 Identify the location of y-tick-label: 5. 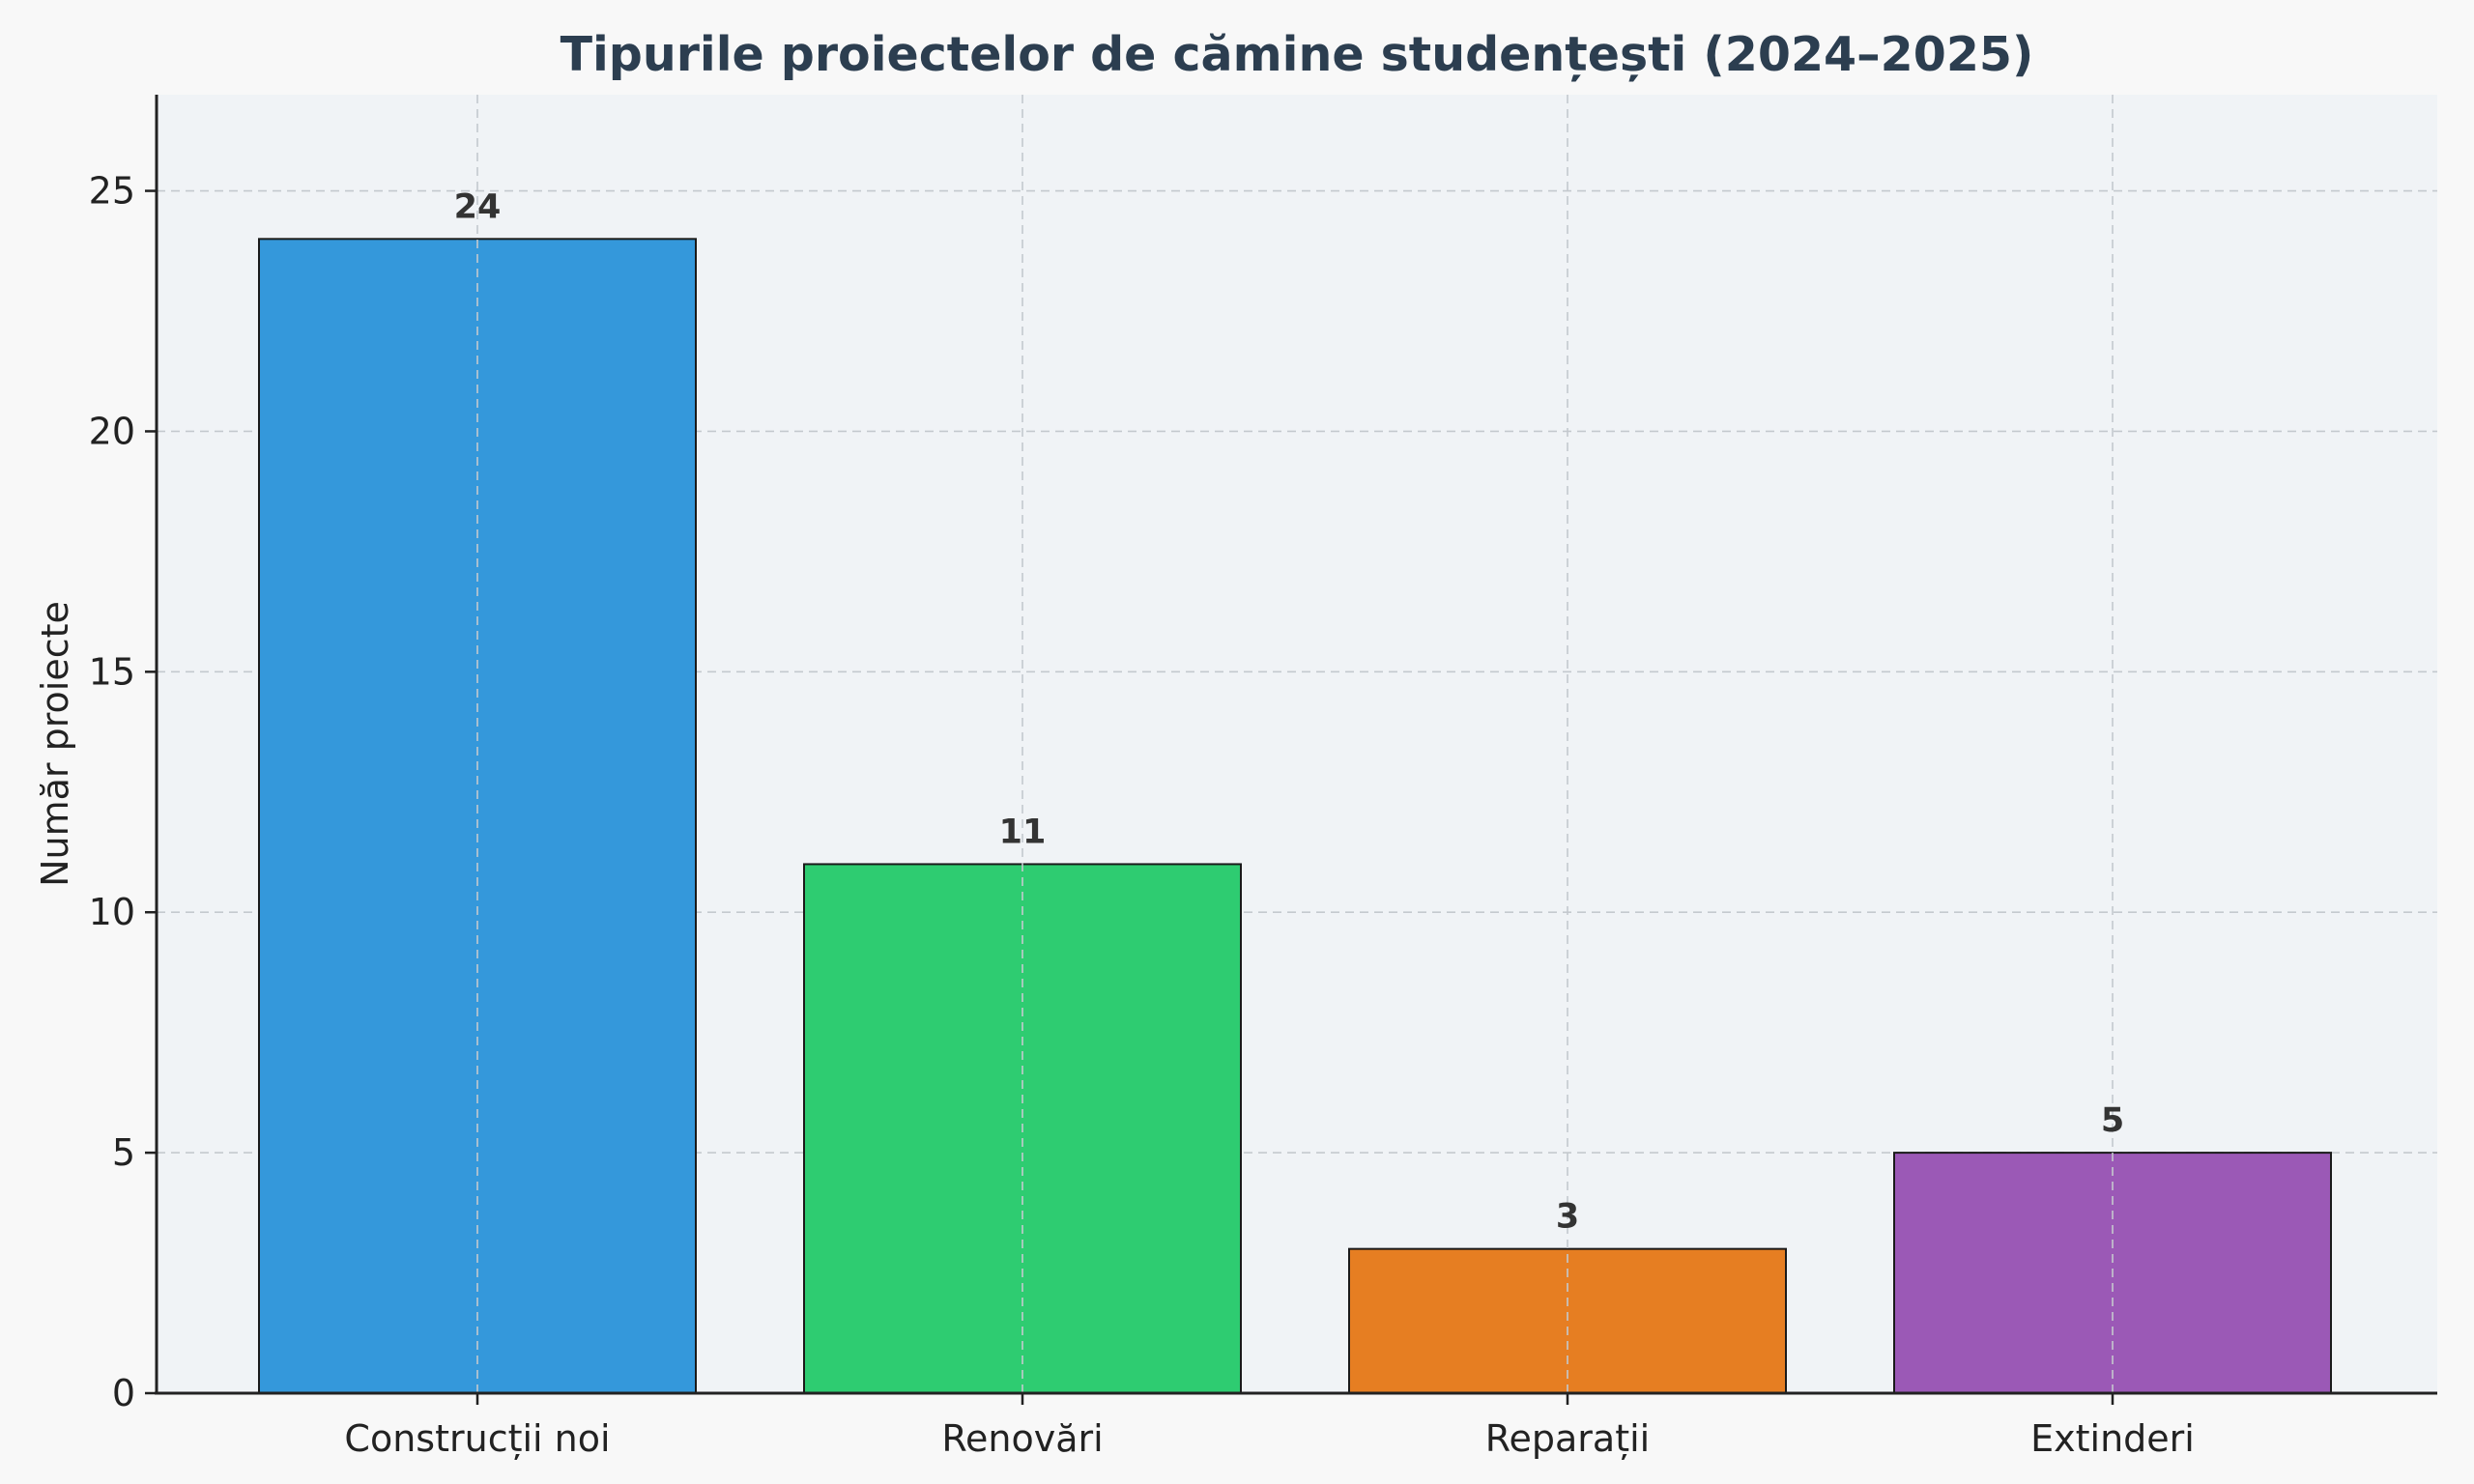
(124, 1152).